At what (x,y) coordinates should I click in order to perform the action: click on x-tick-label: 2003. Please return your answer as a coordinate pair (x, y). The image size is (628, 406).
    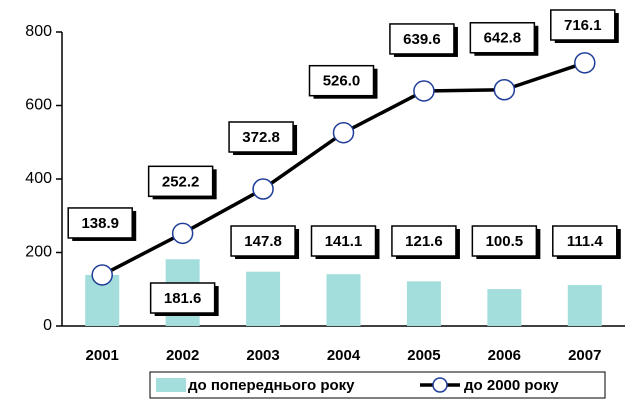
    Looking at the image, I should click on (262, 355).